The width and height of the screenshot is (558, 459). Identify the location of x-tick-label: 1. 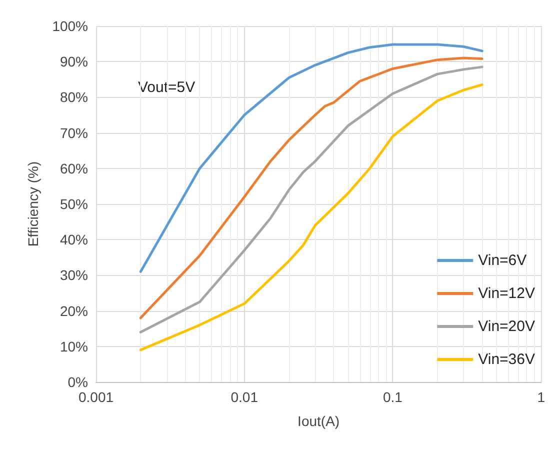
(541, 397).